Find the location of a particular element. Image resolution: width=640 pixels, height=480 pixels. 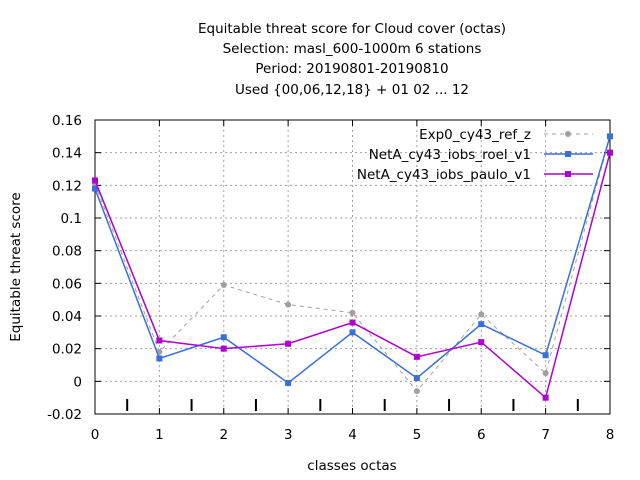

x-axis-label: classes octas is located at coordinates (351, 466).